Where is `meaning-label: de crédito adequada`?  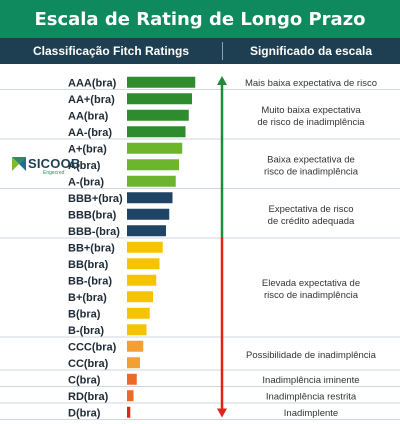 meaning-label: de crédito adequada is located at coordinates (311, 221).